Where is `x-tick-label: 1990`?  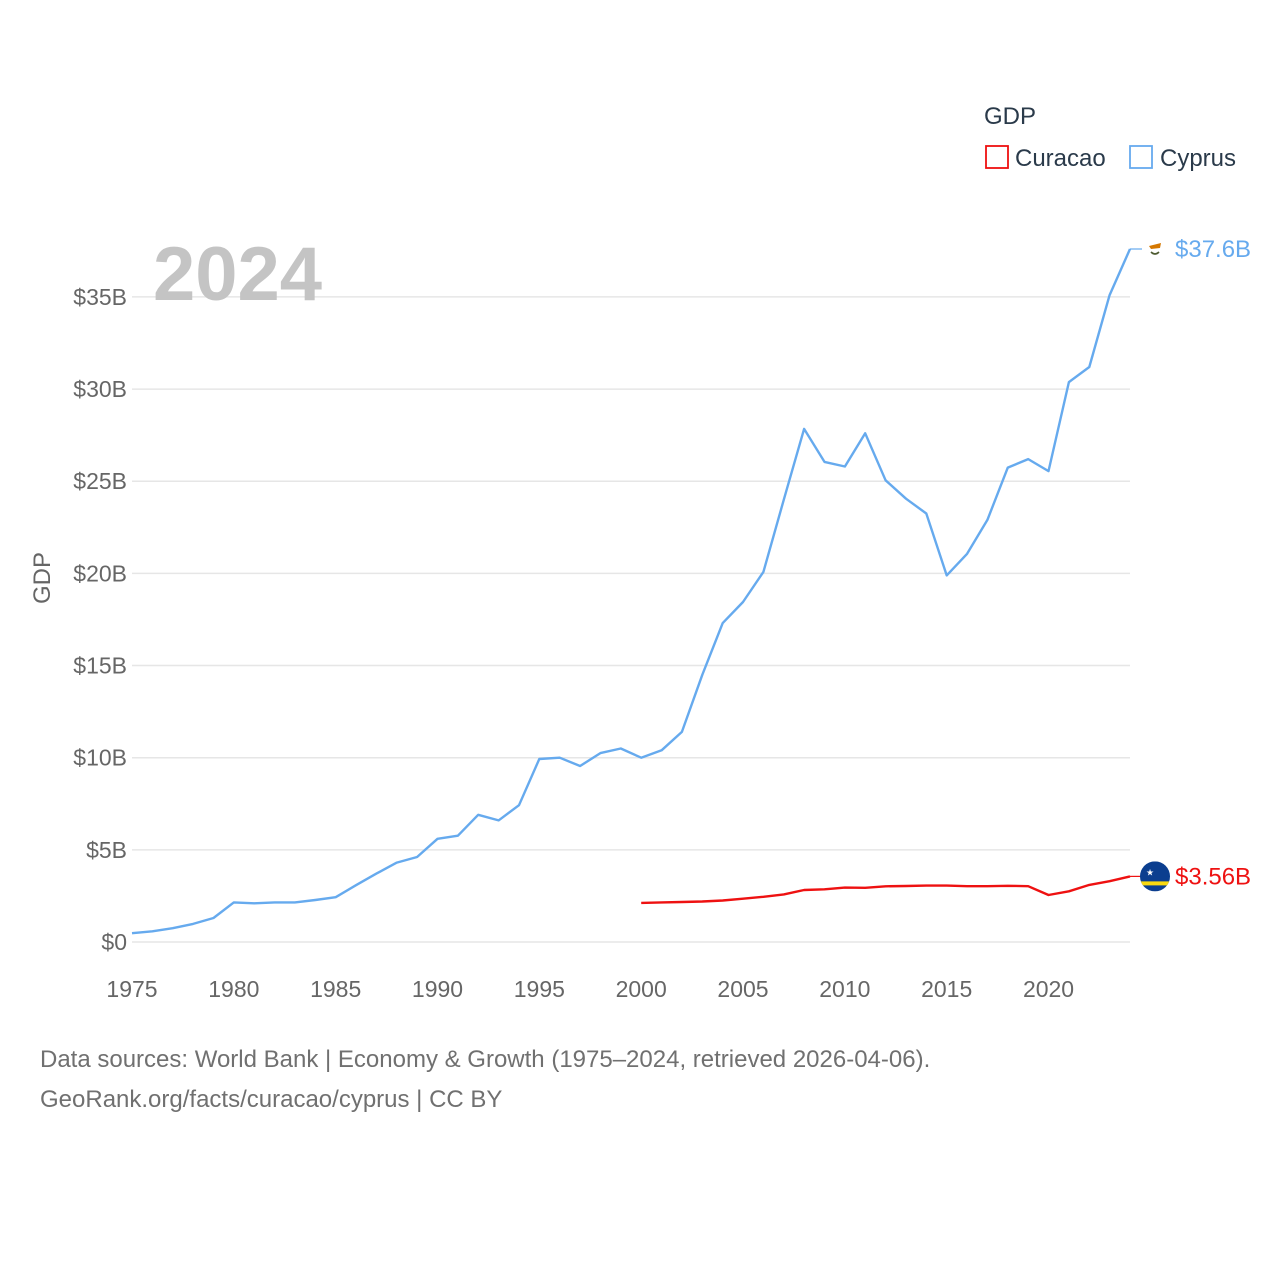
x-tick-label: 1990 is located at coordinates (437, 989).